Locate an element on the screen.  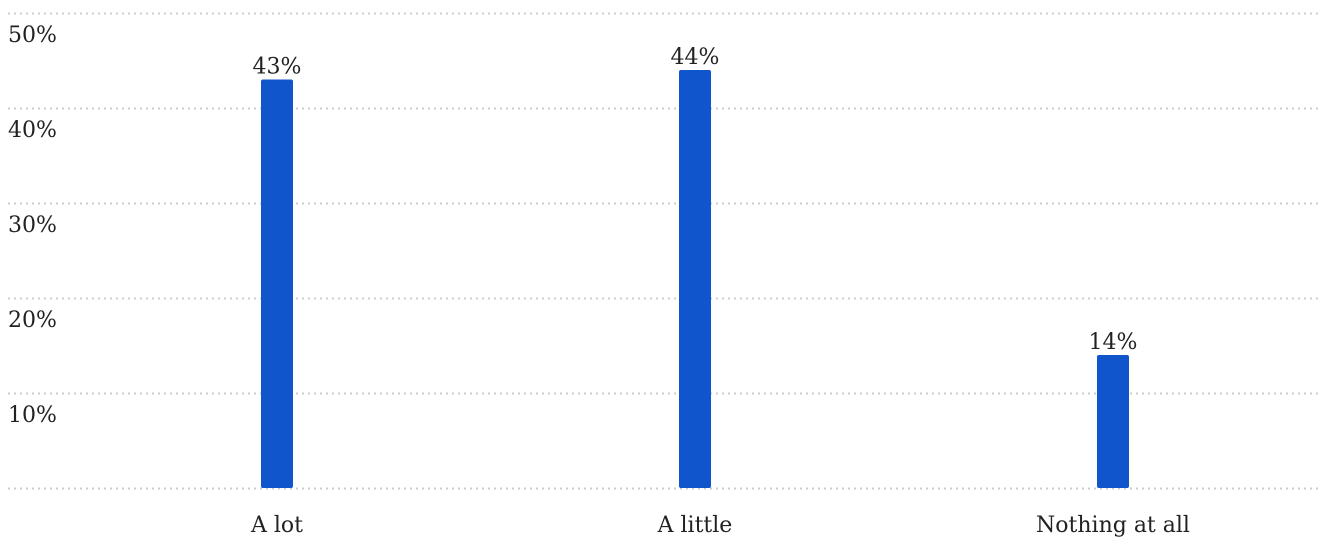
x-axis-tick-labels: A lot A little Nothing at all is located at coordinates (720, 525).